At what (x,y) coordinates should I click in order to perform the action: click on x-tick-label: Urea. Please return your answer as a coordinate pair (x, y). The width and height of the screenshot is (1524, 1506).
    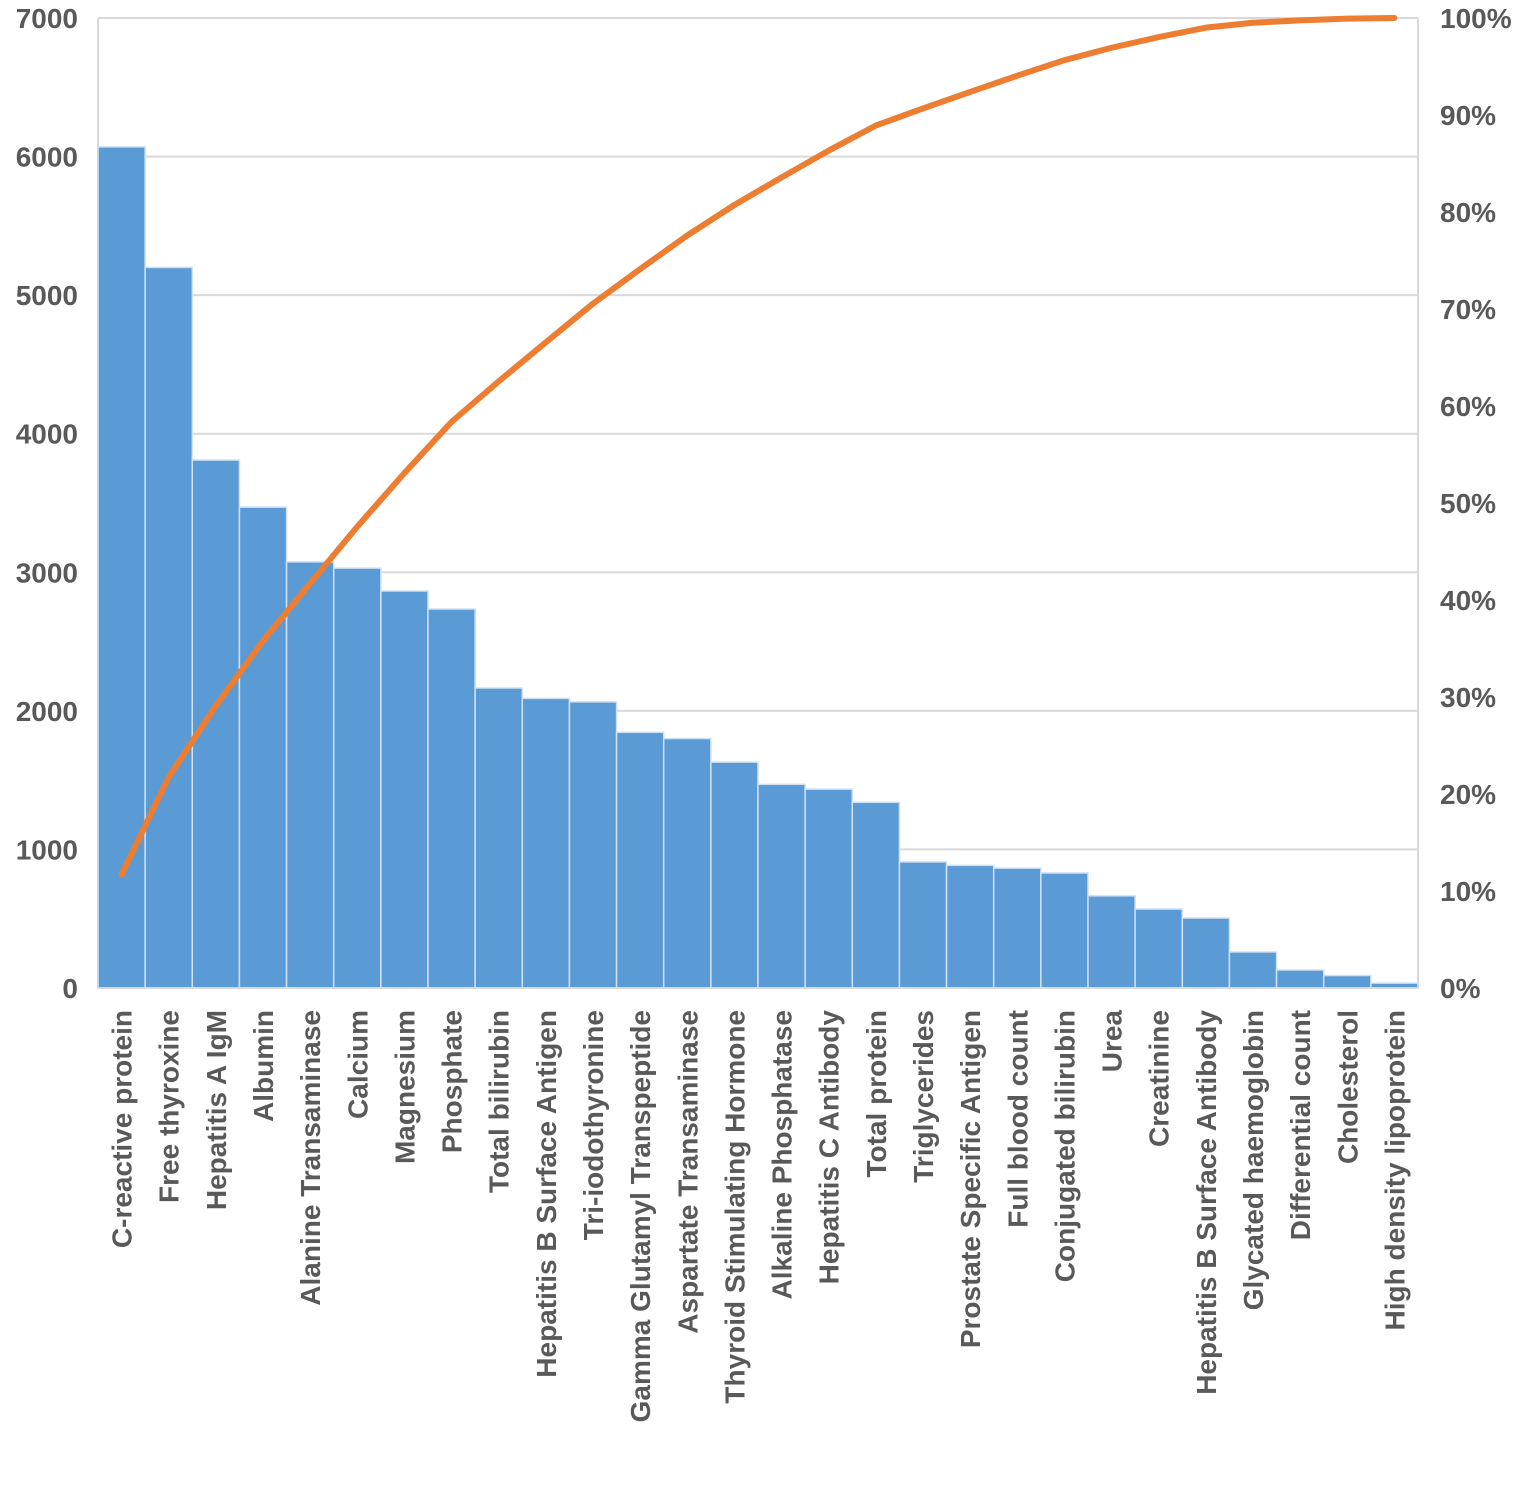
    Looking at the image, I should click on (1112, 1041).